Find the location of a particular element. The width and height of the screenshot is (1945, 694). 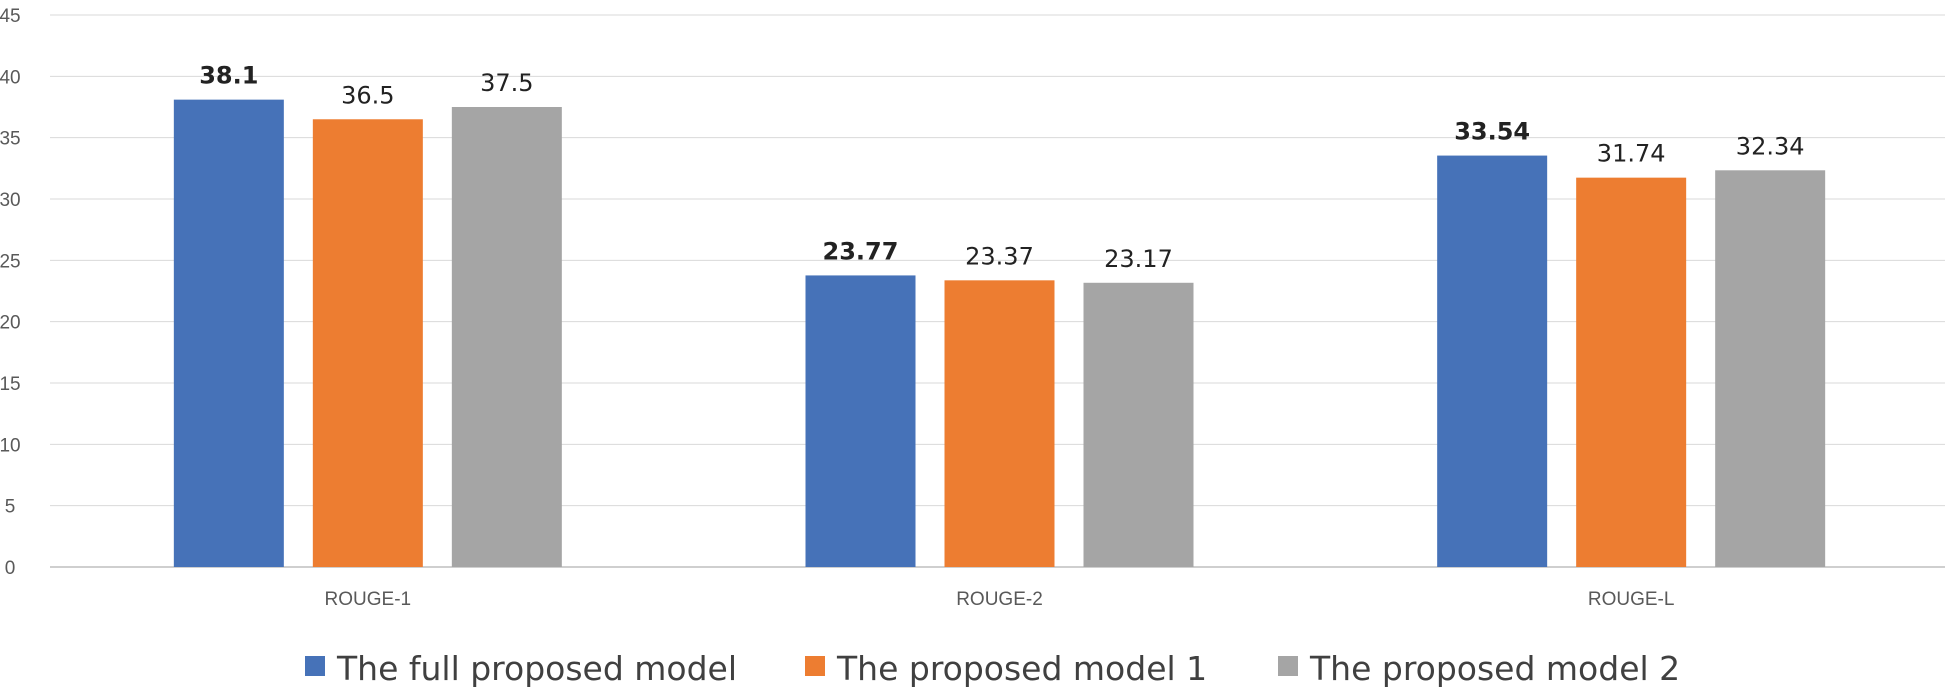

y-tick-label: 20 is located at coordinates (10, 323).